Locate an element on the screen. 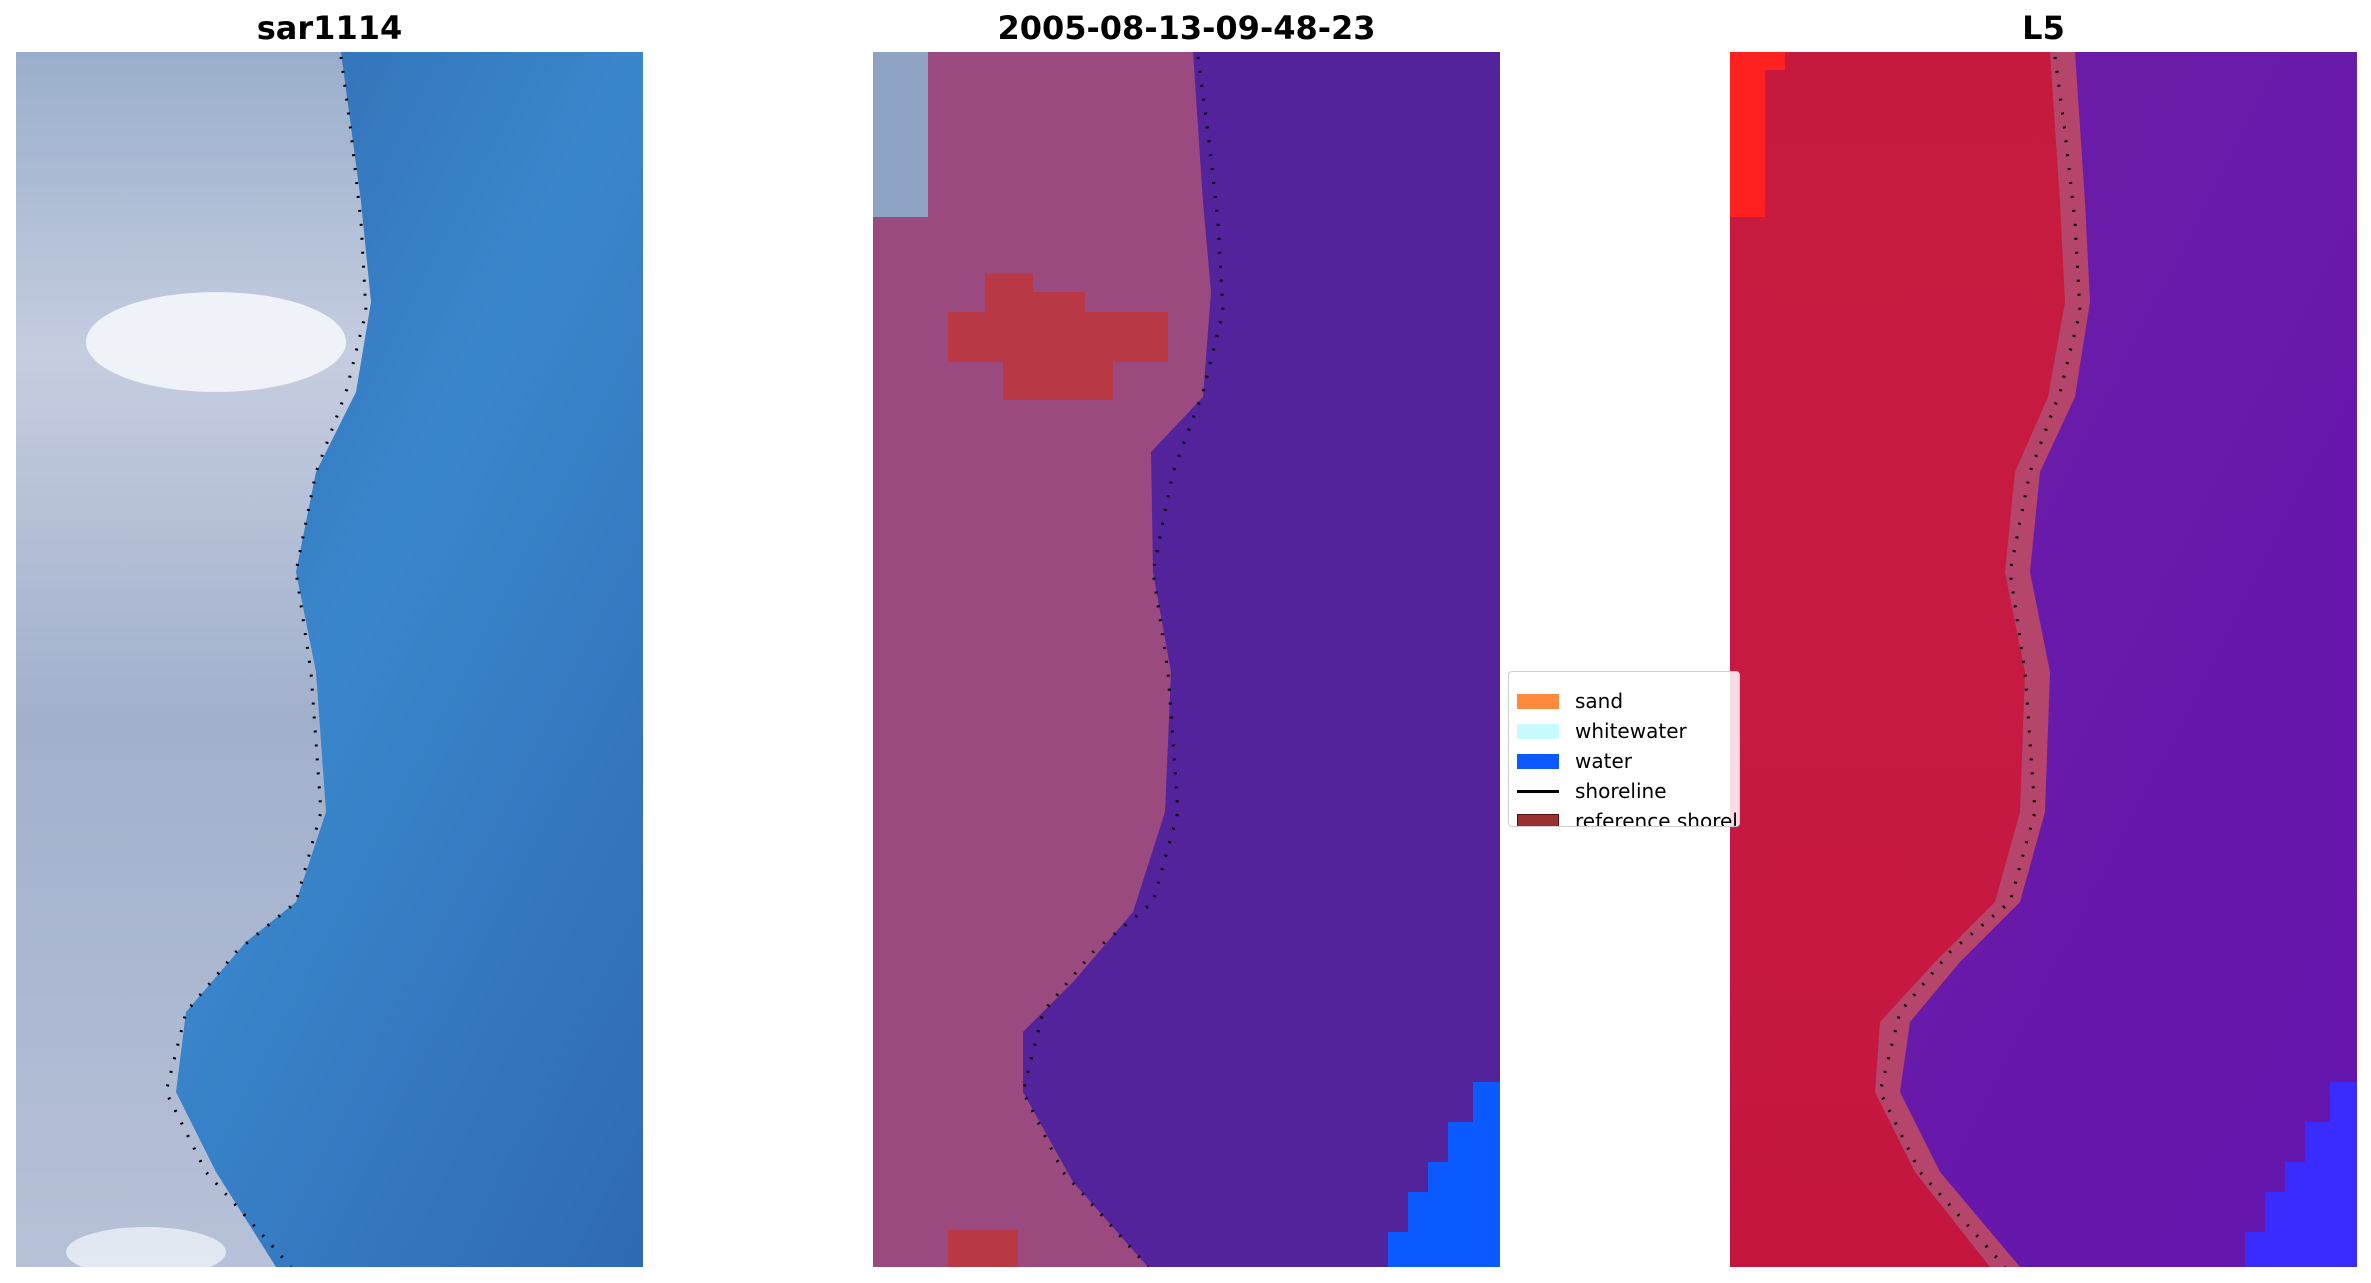  legend-label: sand is located at coordinates (1599, 701).